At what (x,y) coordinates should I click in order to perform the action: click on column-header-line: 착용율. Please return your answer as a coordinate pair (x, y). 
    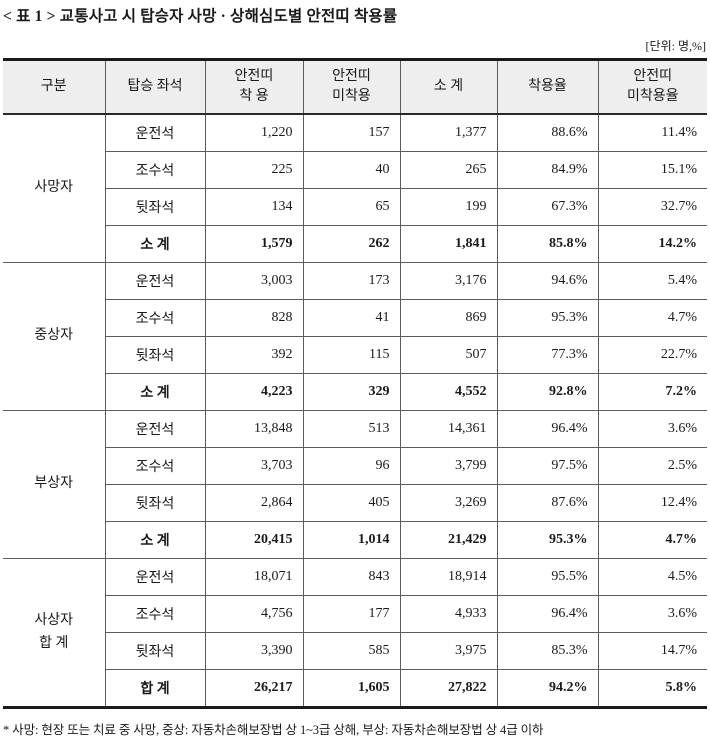
    Looking at the image, I should click on (547, 87).